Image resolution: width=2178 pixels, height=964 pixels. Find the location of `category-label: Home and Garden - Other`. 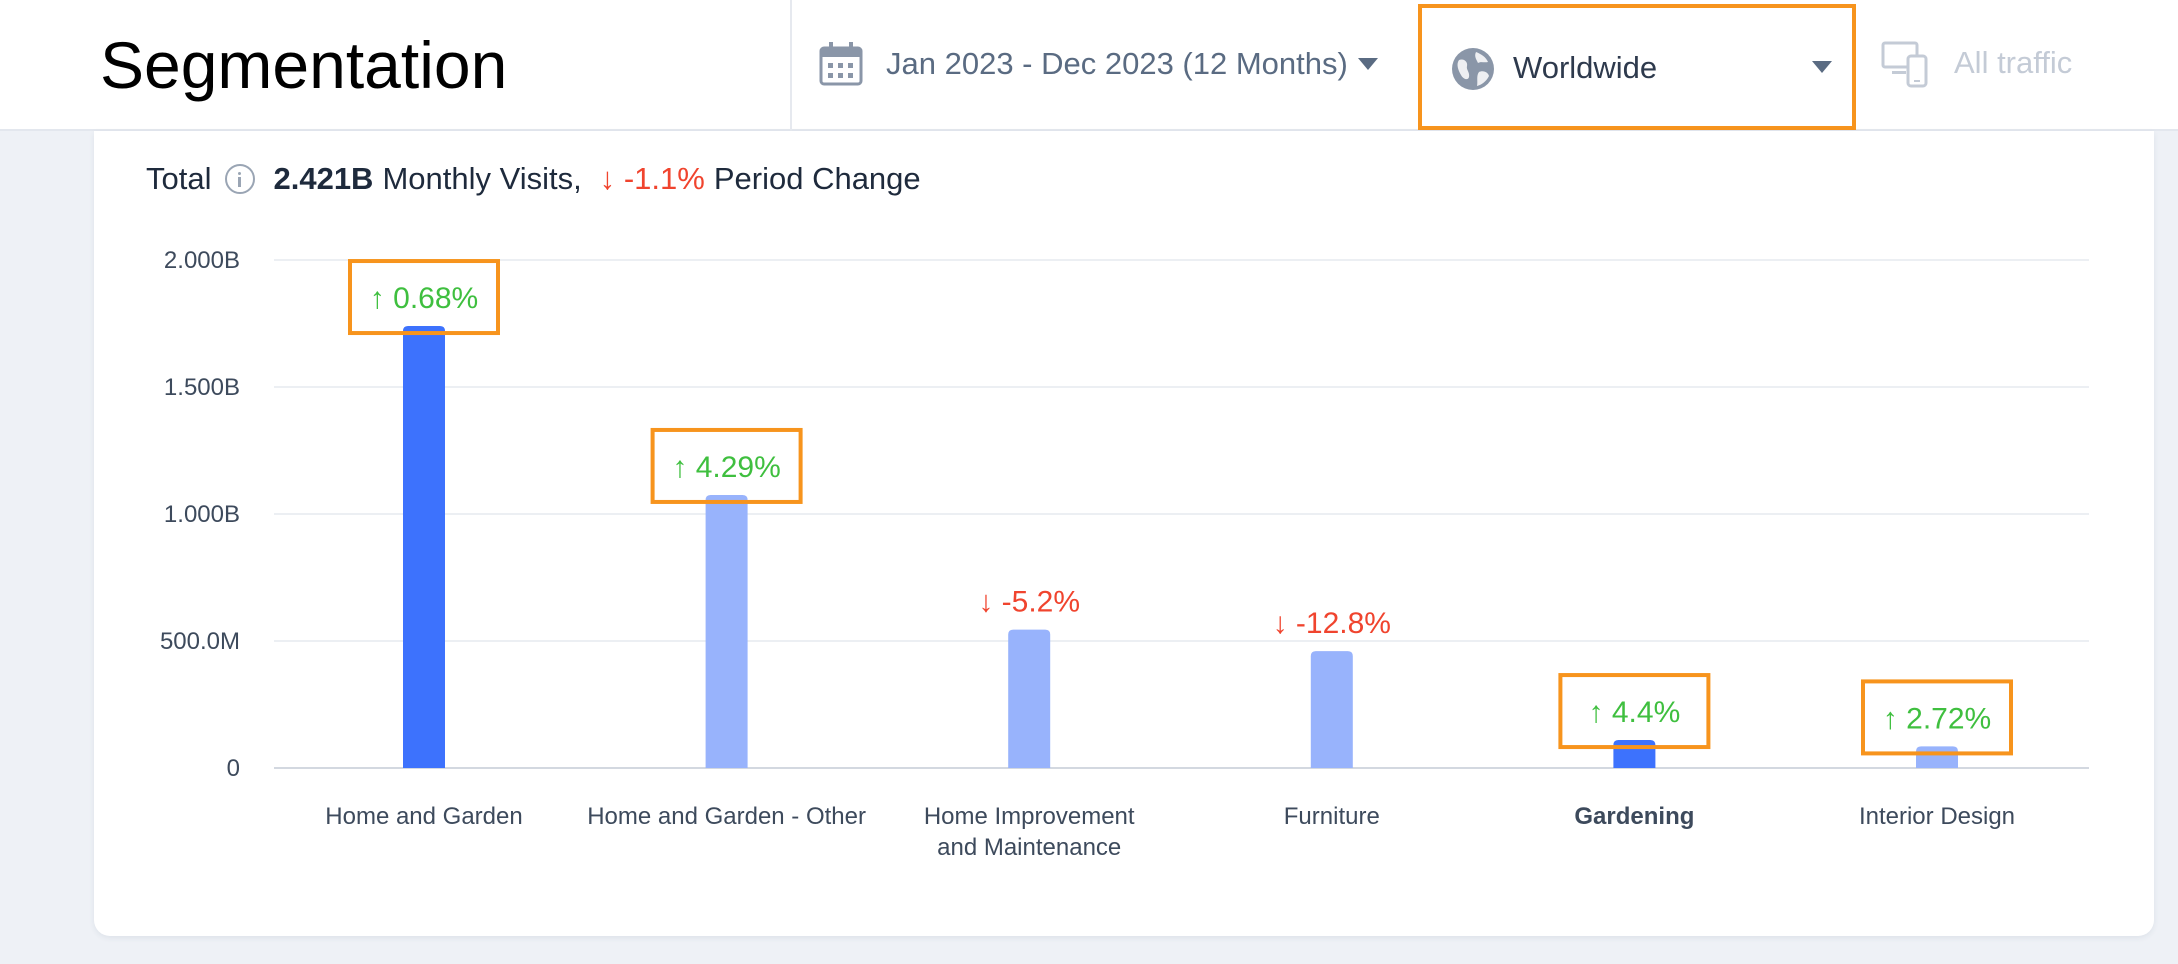

category-label: Home and Garden - Other is located at coordinates (726, 816).